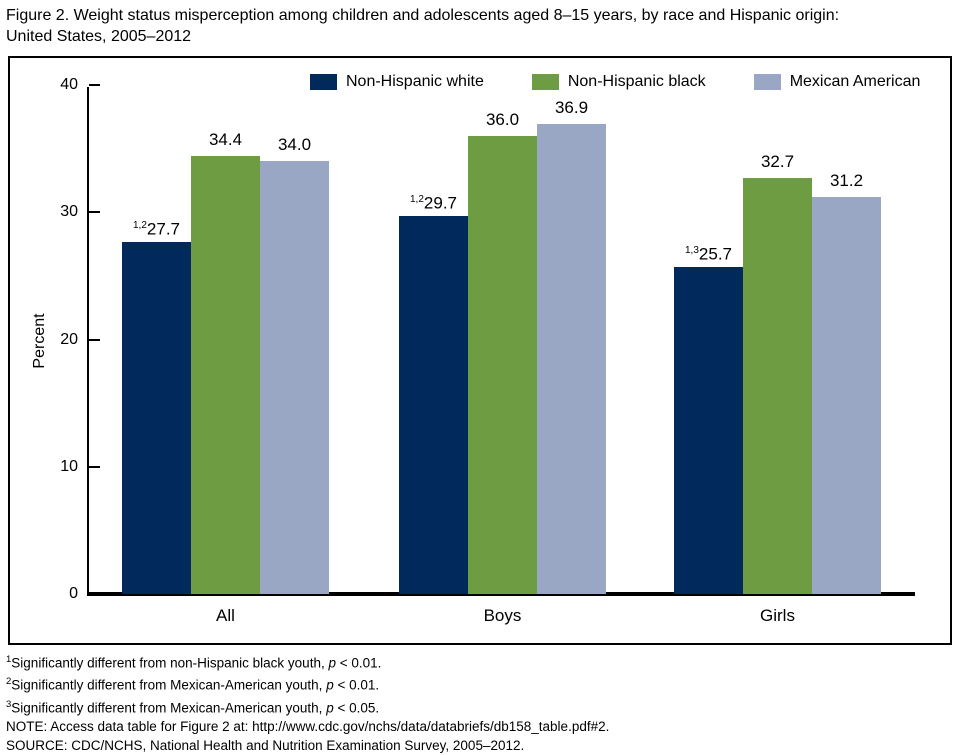 This screenshot has width=960, height=755. I want to click on y-tick-label: 20, so click(69, 339).